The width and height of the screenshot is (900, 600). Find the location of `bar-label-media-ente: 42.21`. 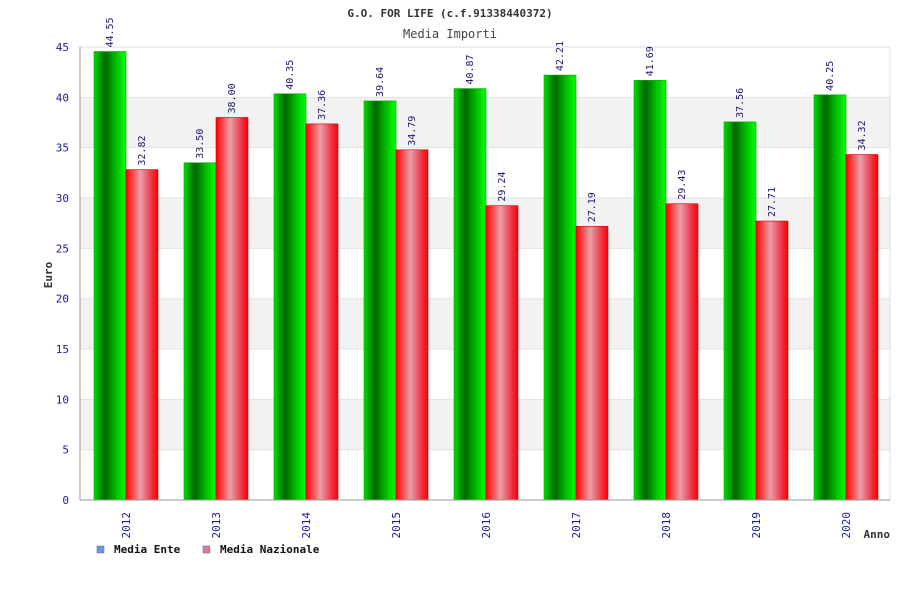

bar-label-media-ente: 42.21 is located at coordinates (560, 56).